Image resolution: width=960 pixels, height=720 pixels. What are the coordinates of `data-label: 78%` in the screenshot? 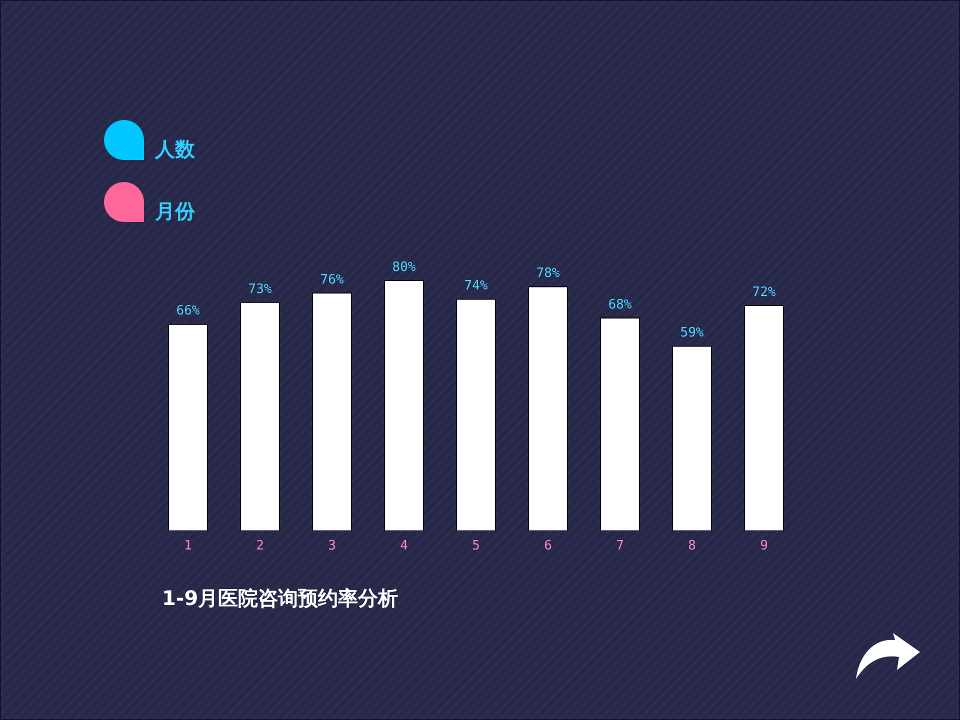 It's located at (548, 274).